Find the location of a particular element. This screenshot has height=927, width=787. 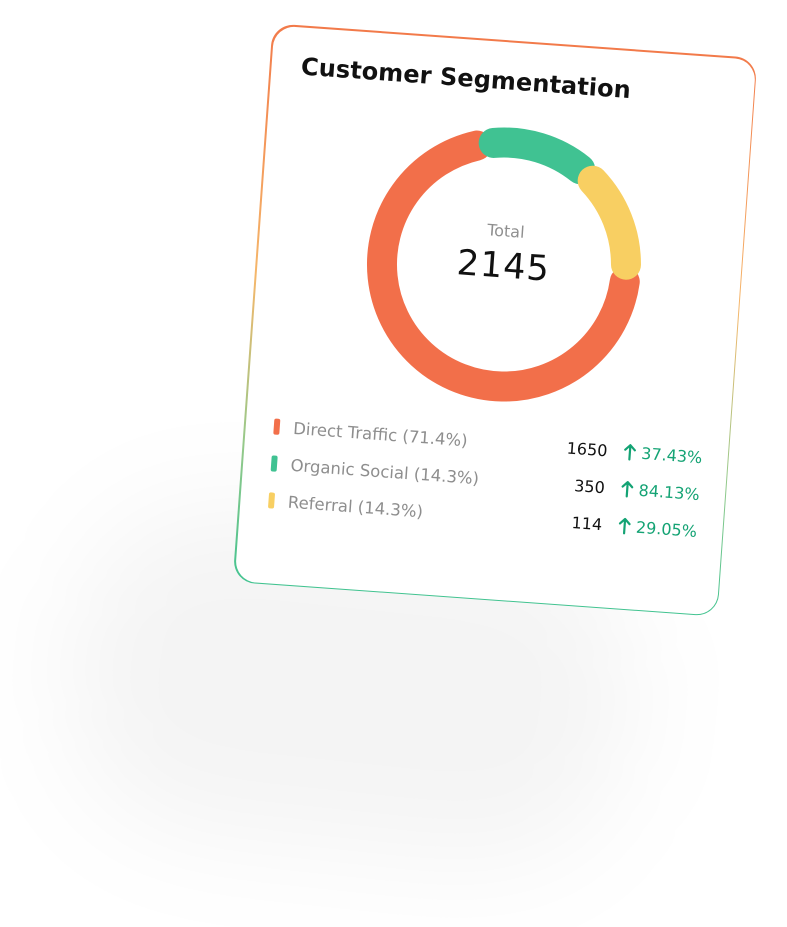

growth-value: 37.43% is located at coordinates (663, 454).